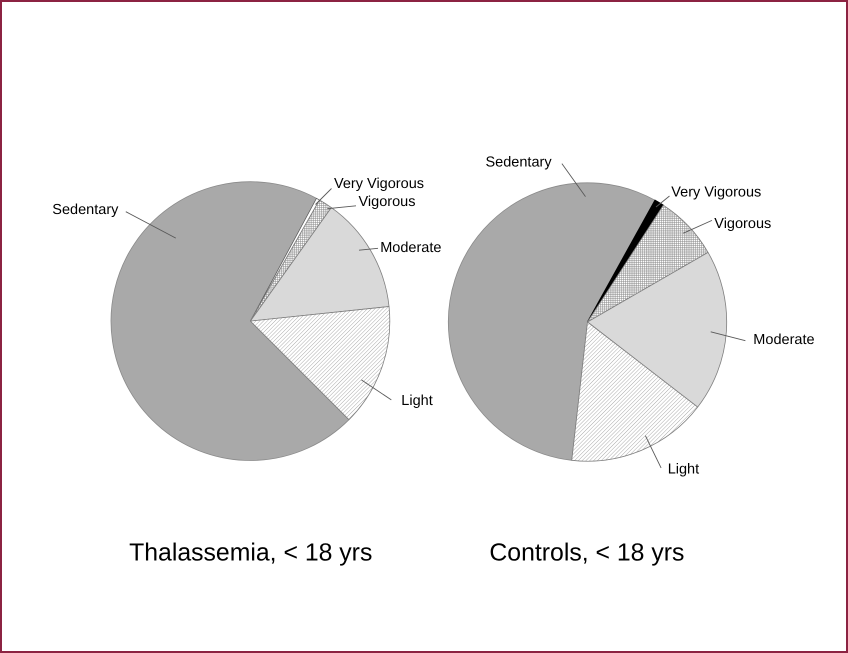 The height and width of the screenshot is (653, 848). What do you see at coordinates (586, 553) in the screenshot?
I see `svg-text: Controls, < 18 yrs` at bounding box center [586, 553].